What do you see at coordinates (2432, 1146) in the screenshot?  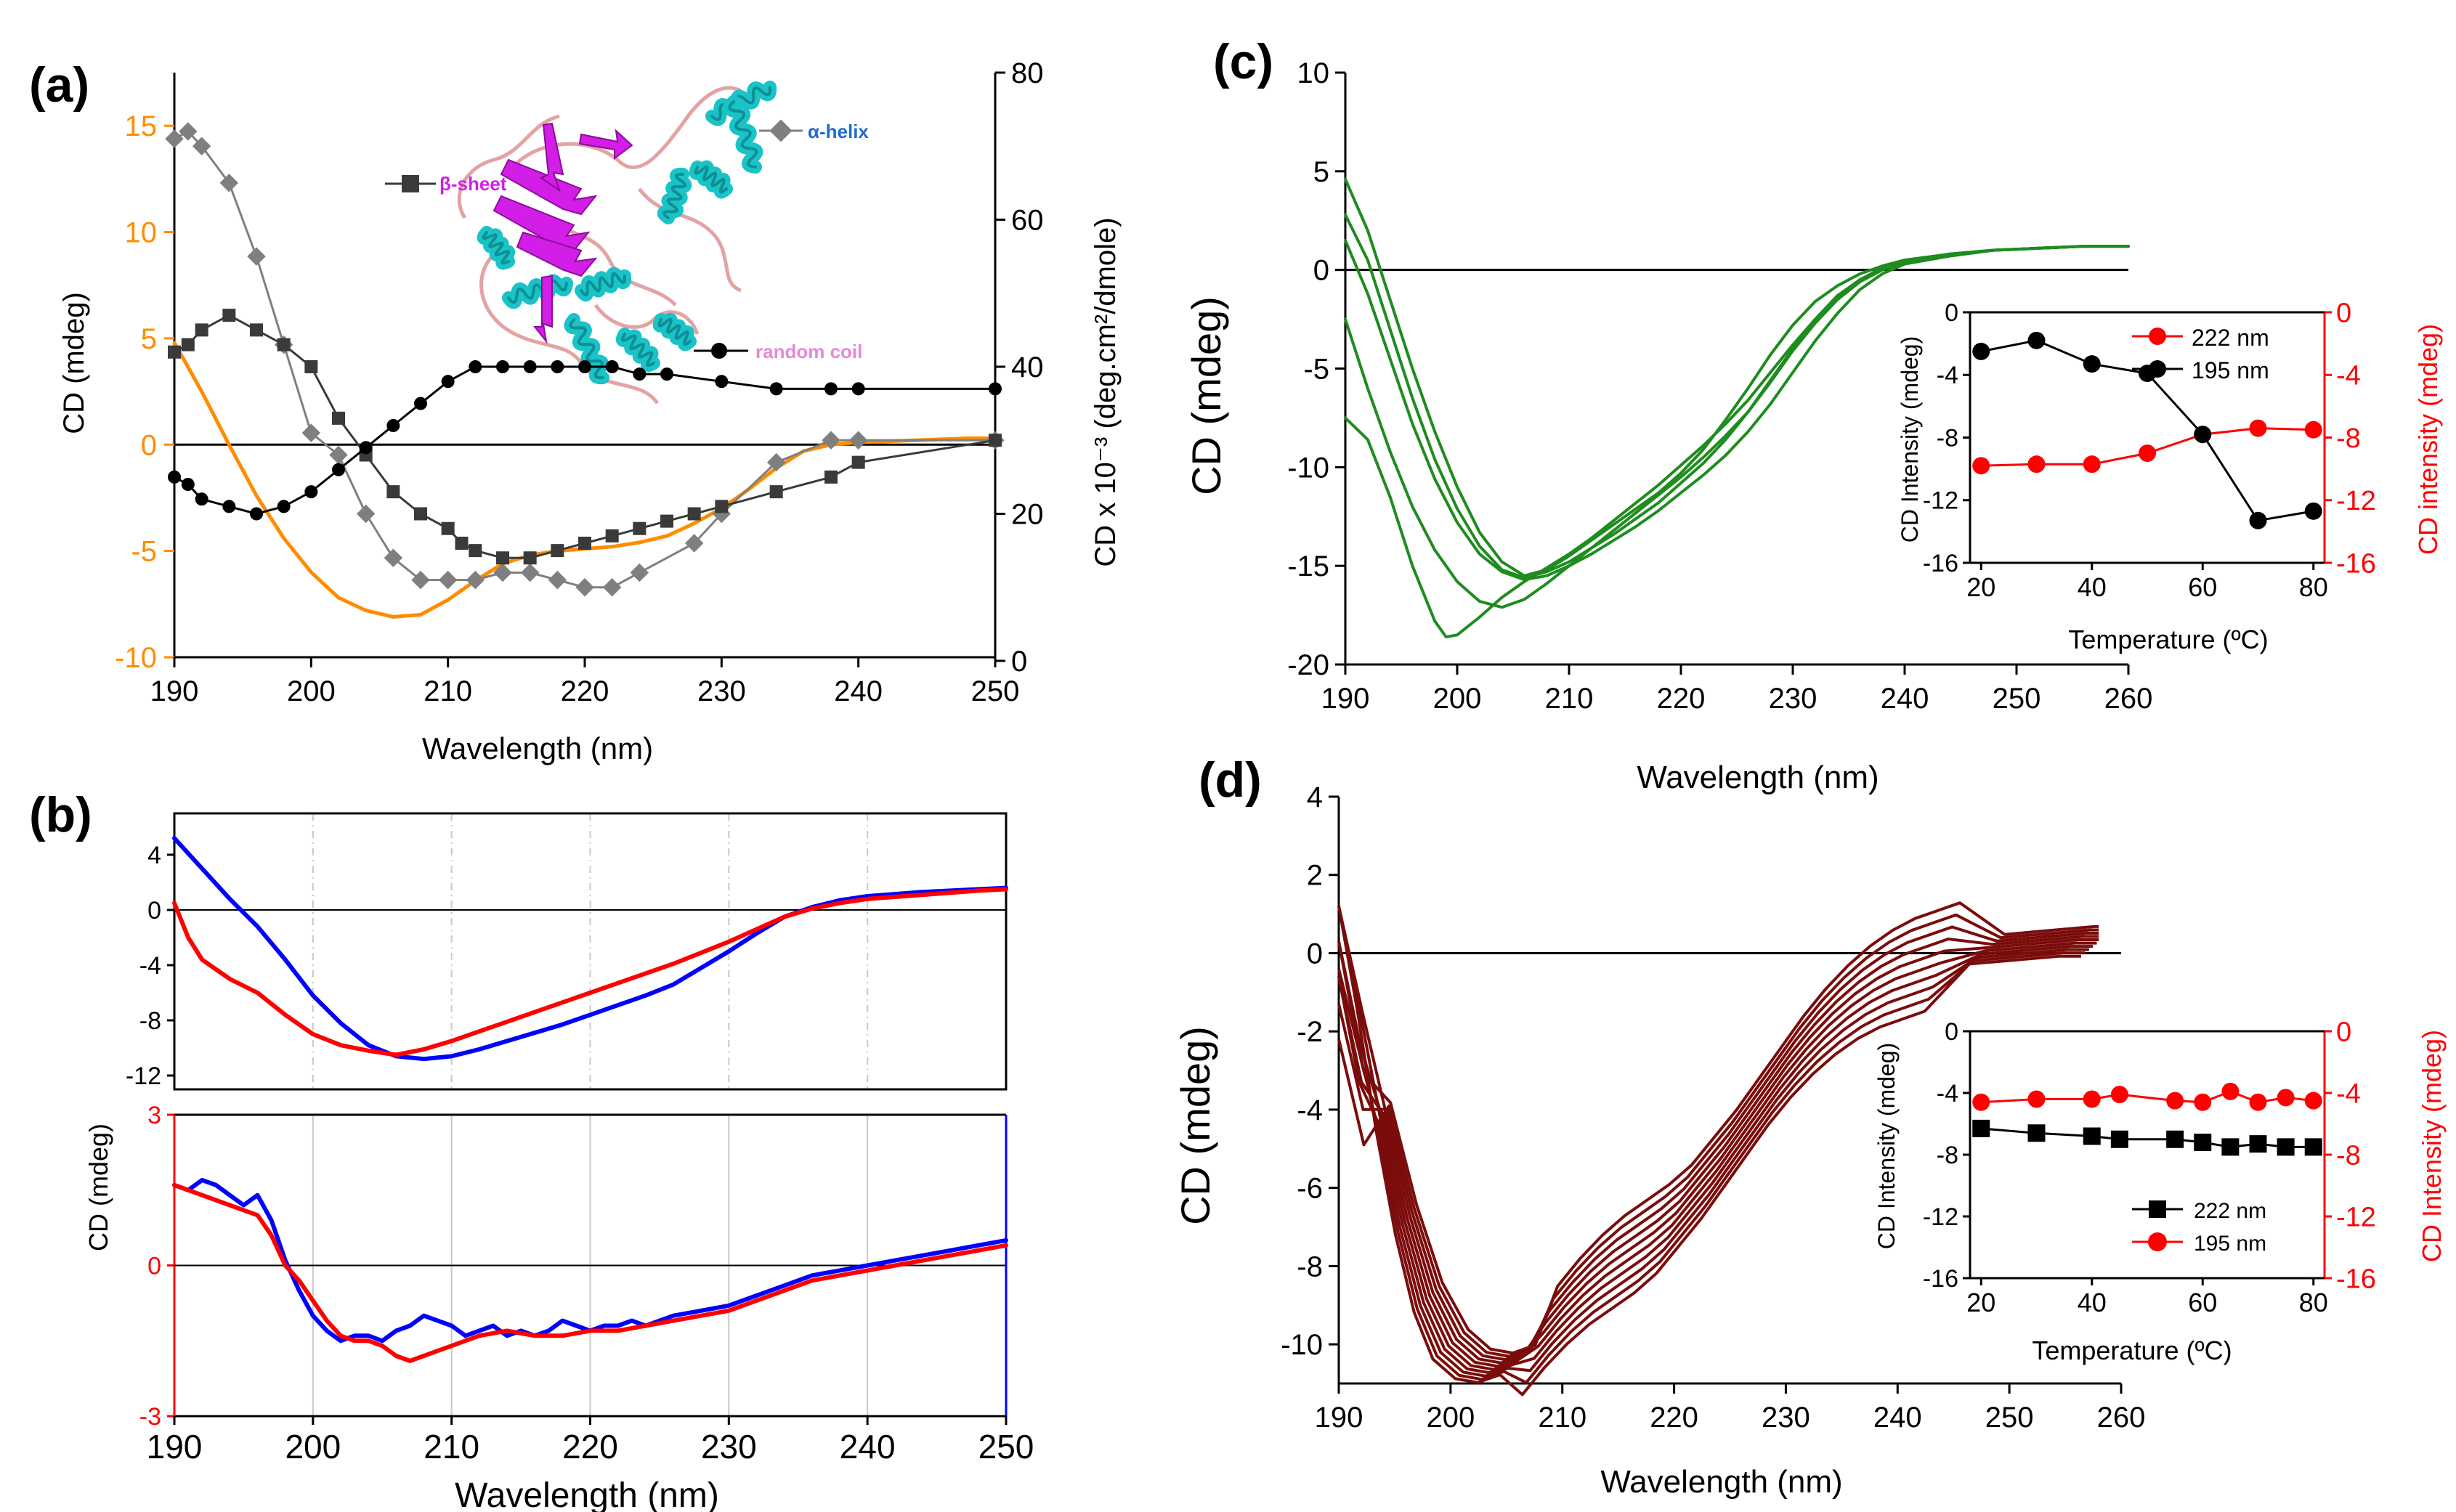 I see `d-inset-y2-axis-title: CD Intensity (mdeg)` at bounding box center [2432, 1146].